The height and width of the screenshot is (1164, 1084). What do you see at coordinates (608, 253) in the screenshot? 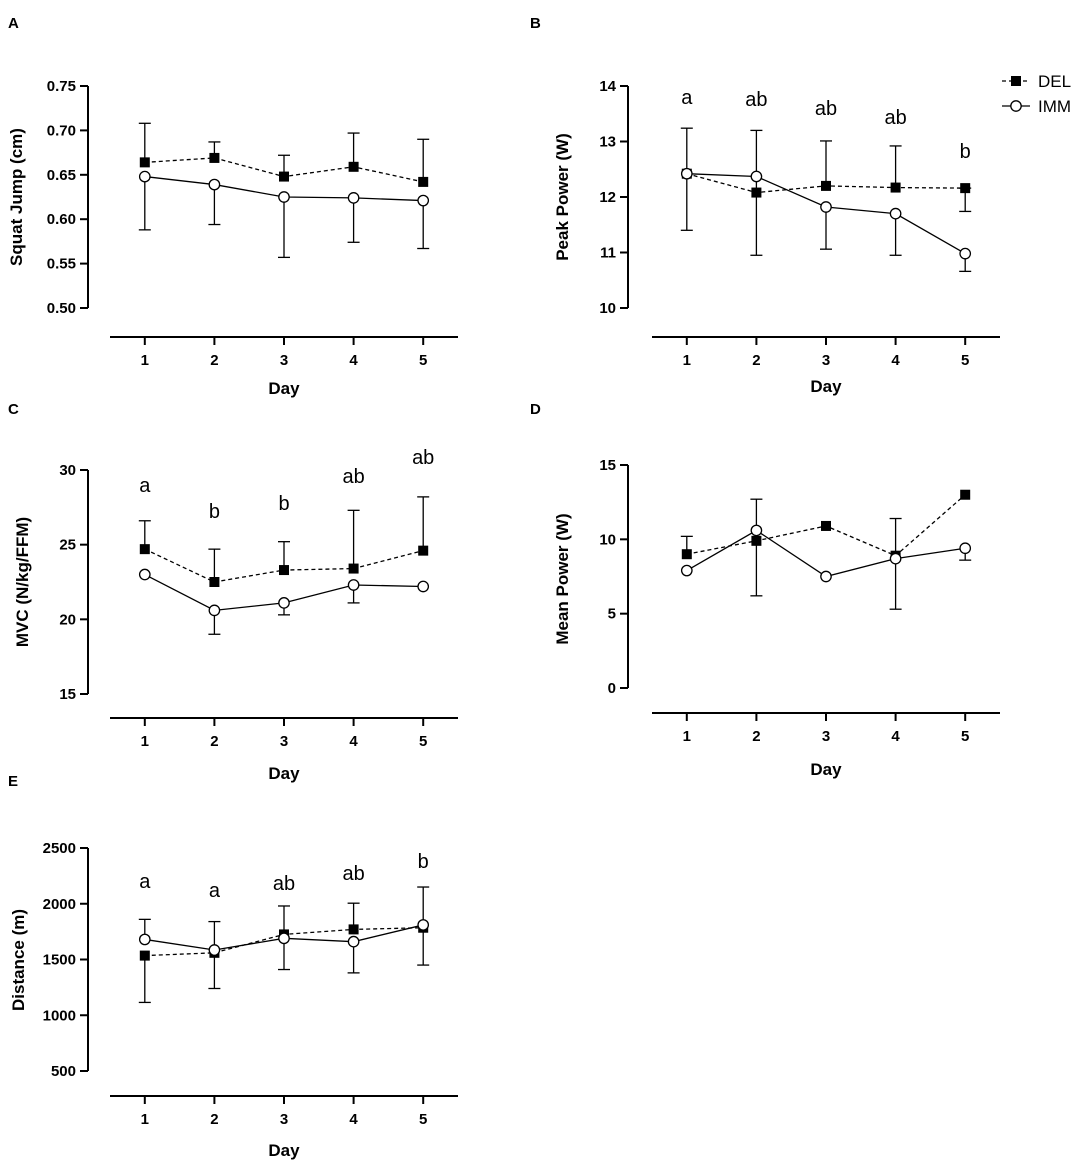
I see `y-tick-label: 11` at bounding box center [608, 253].